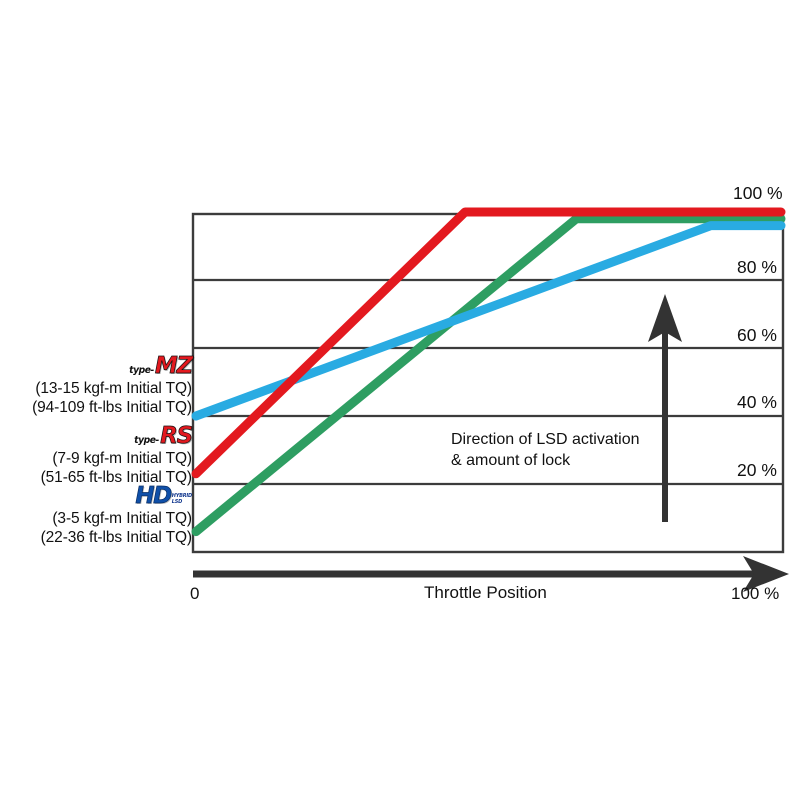 The image size is (800, 800). What do you see at coordinates (757, 267) in the screenshot?
I see `y-tick-80: 80 %` at bounding box center [757, 267].